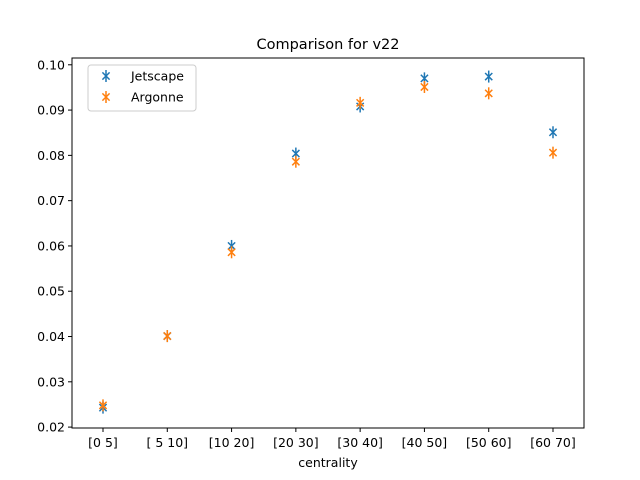 This screenshot has width=640, height=480. Describe the element at coordinates (157, 97) in the screenshot. I see `legend-label: Argonne` at that location.